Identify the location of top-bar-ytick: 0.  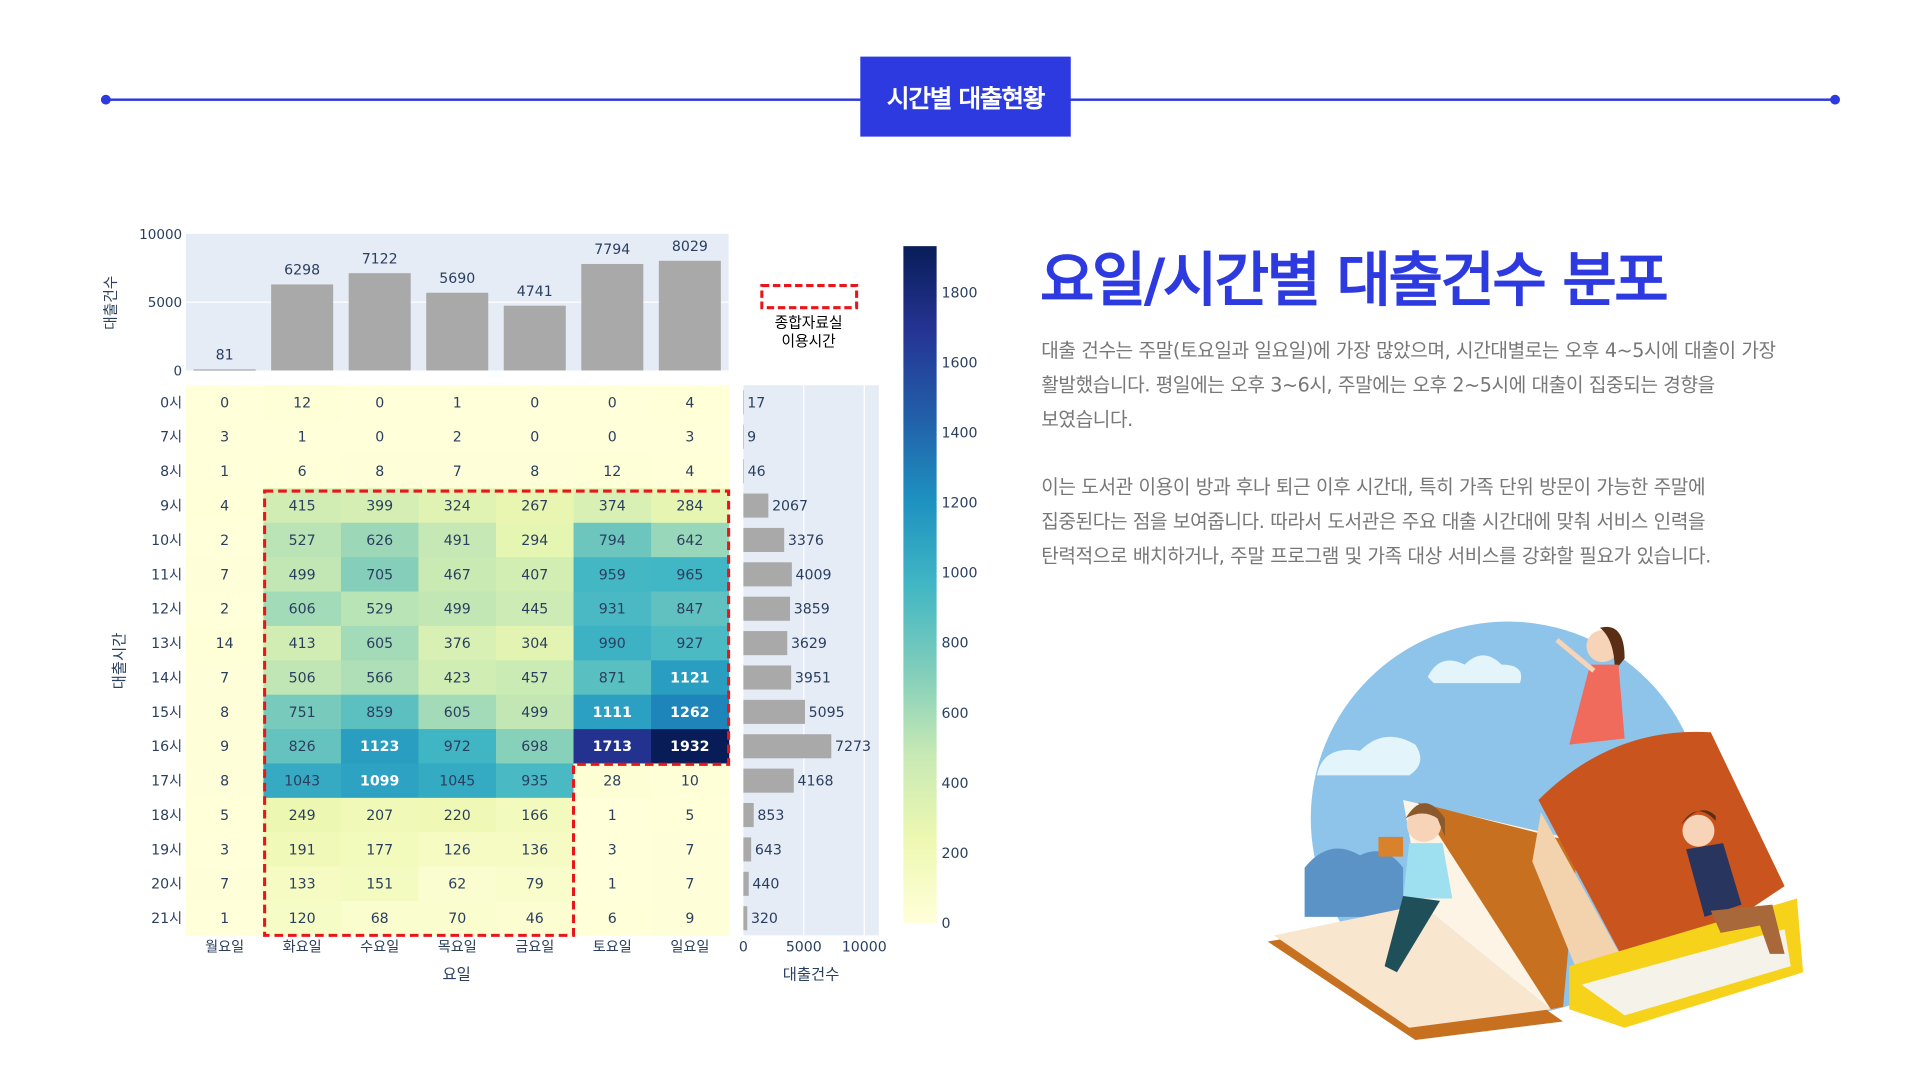
(178, 371).